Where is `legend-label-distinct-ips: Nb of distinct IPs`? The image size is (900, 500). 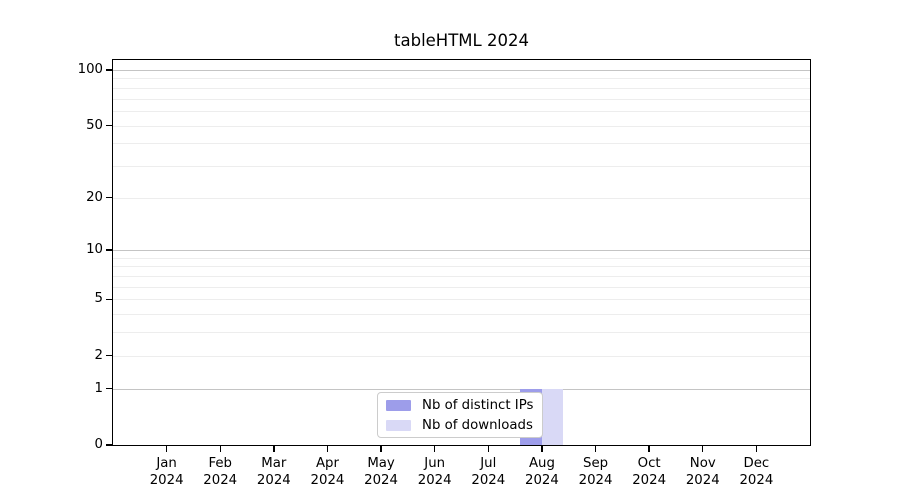
legend-label-distinct-ips: Nb of distinct IPs is located at coordinates (478, 405).